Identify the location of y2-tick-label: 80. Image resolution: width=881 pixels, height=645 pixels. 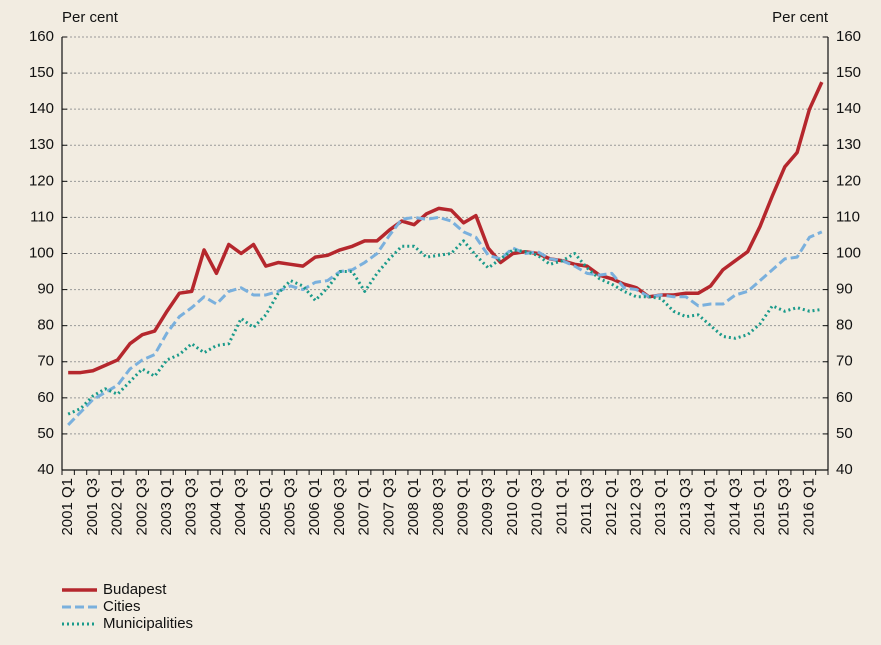
(844, 325).